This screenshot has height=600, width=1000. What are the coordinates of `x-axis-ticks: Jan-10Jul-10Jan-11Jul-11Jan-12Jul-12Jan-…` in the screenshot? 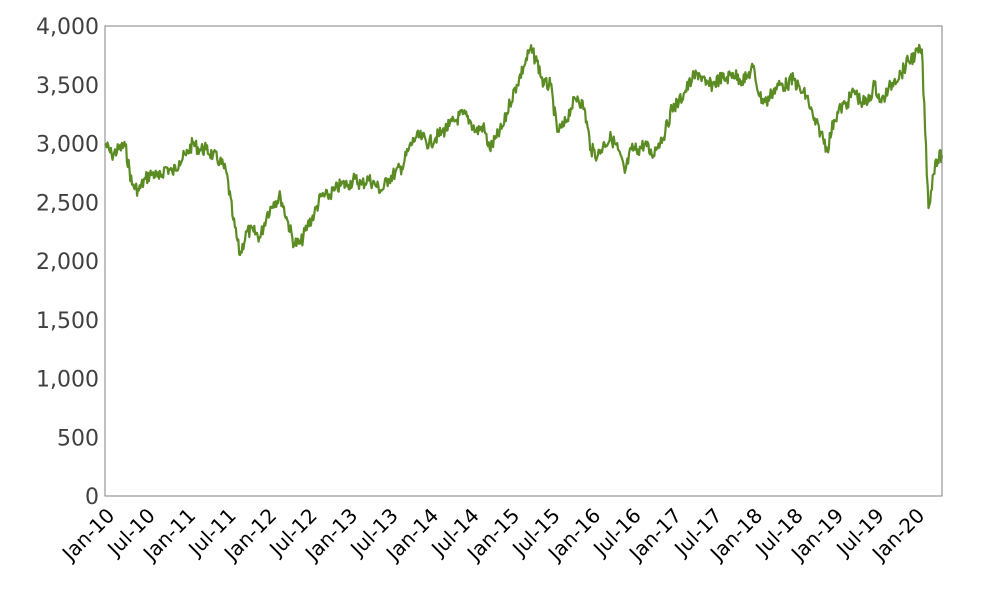 It's located at (492, 534).